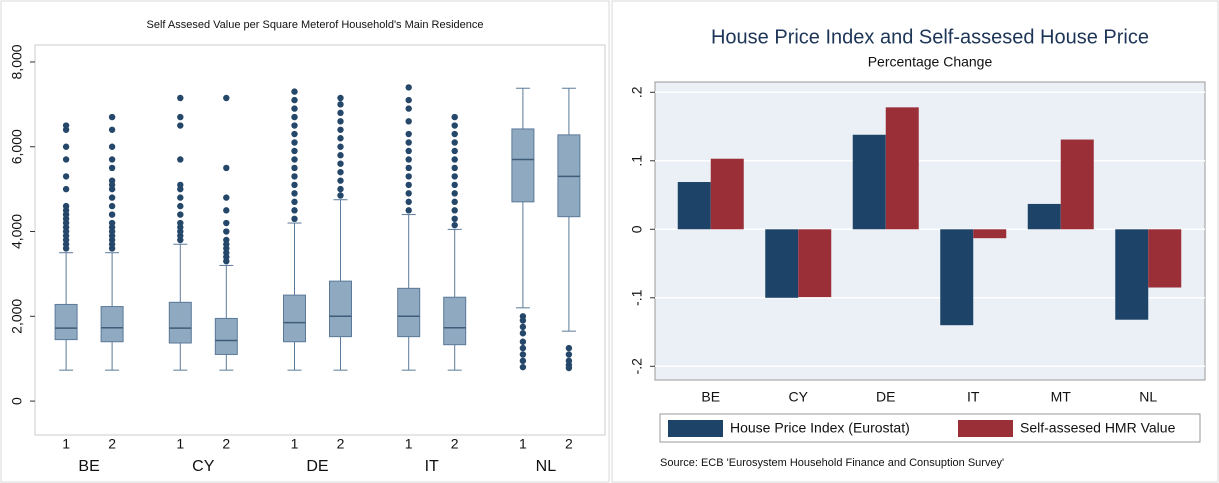  Describe the element at coordinates (203, 466) in the screenshot. I see `group-label: CY` at that location.